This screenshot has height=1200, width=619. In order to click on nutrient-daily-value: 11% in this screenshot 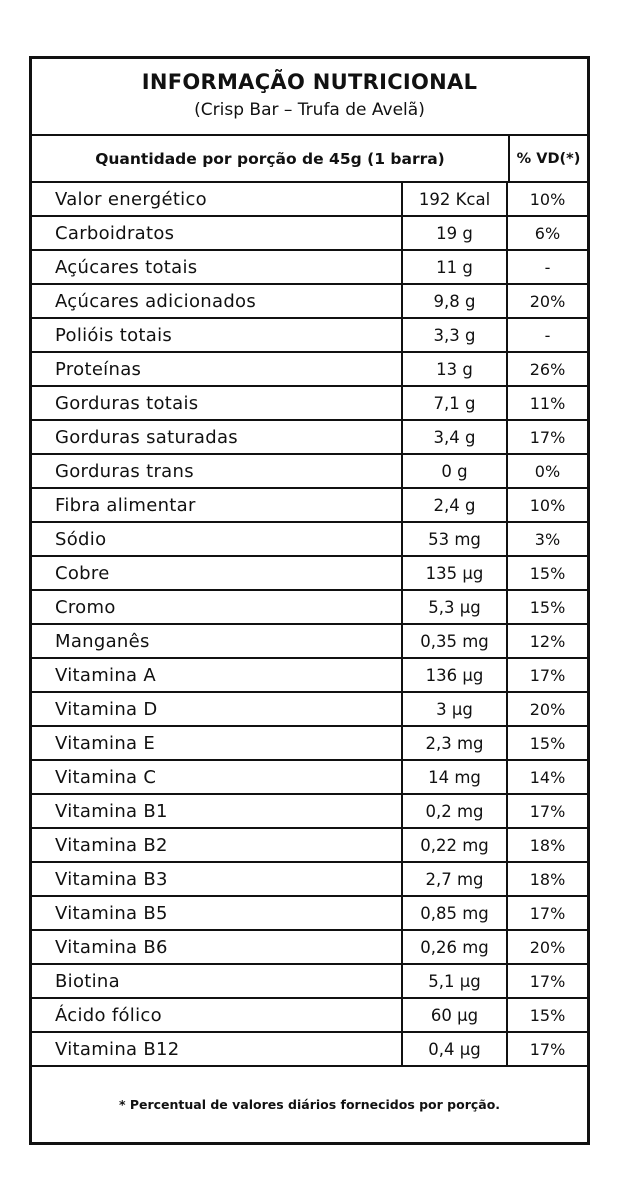, I will do `click(547, 403)`.